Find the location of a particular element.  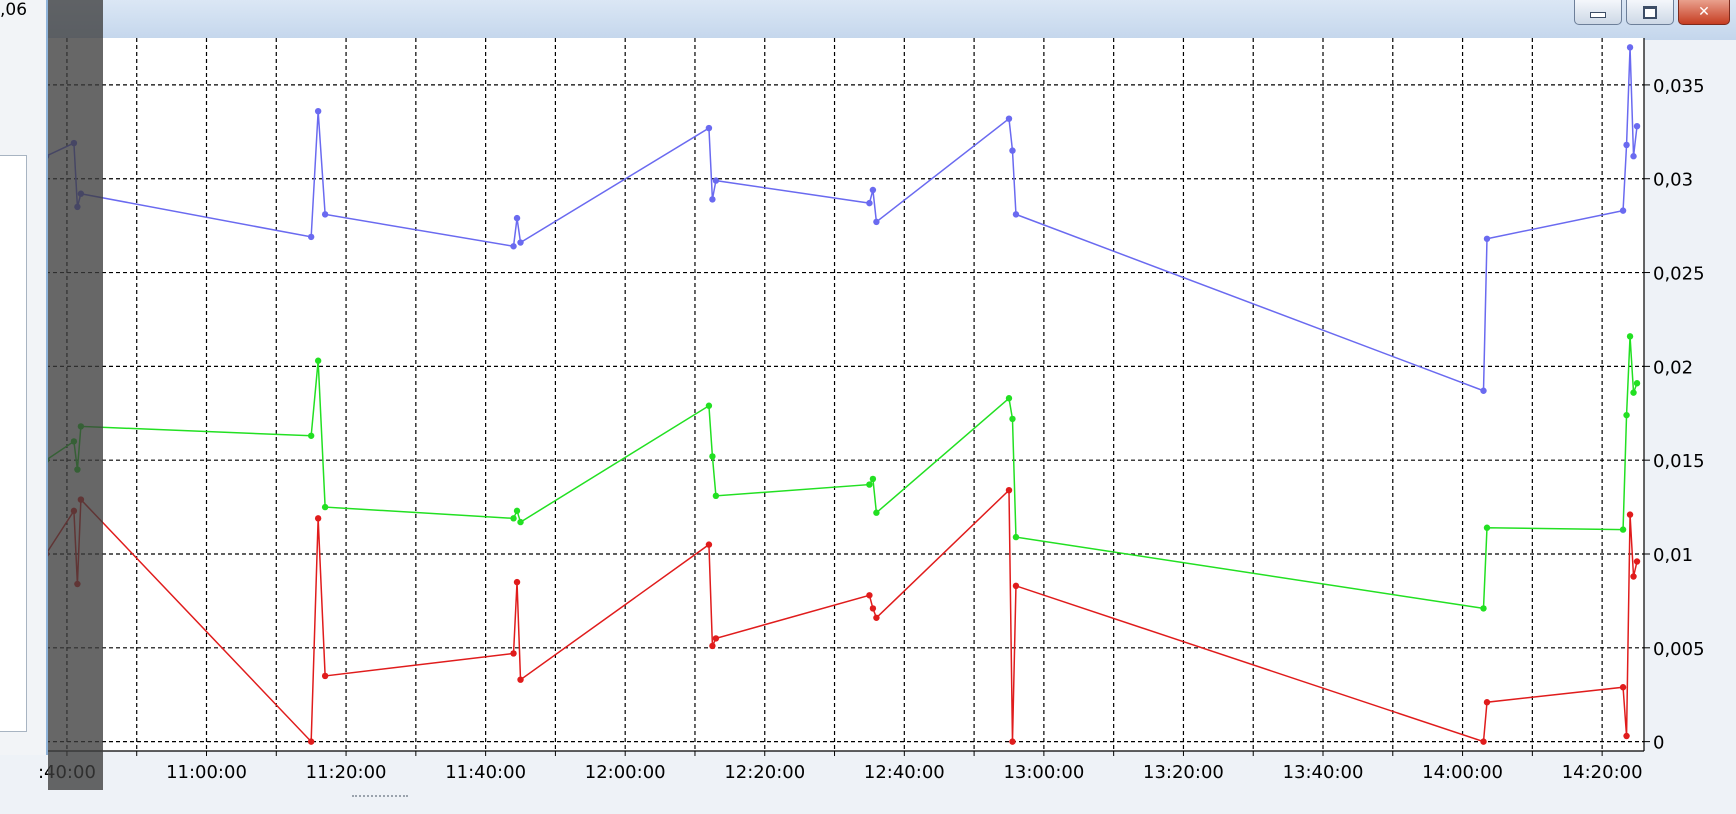

x-tick-label: 14:20:00 is located at coordinates (1602, 772).